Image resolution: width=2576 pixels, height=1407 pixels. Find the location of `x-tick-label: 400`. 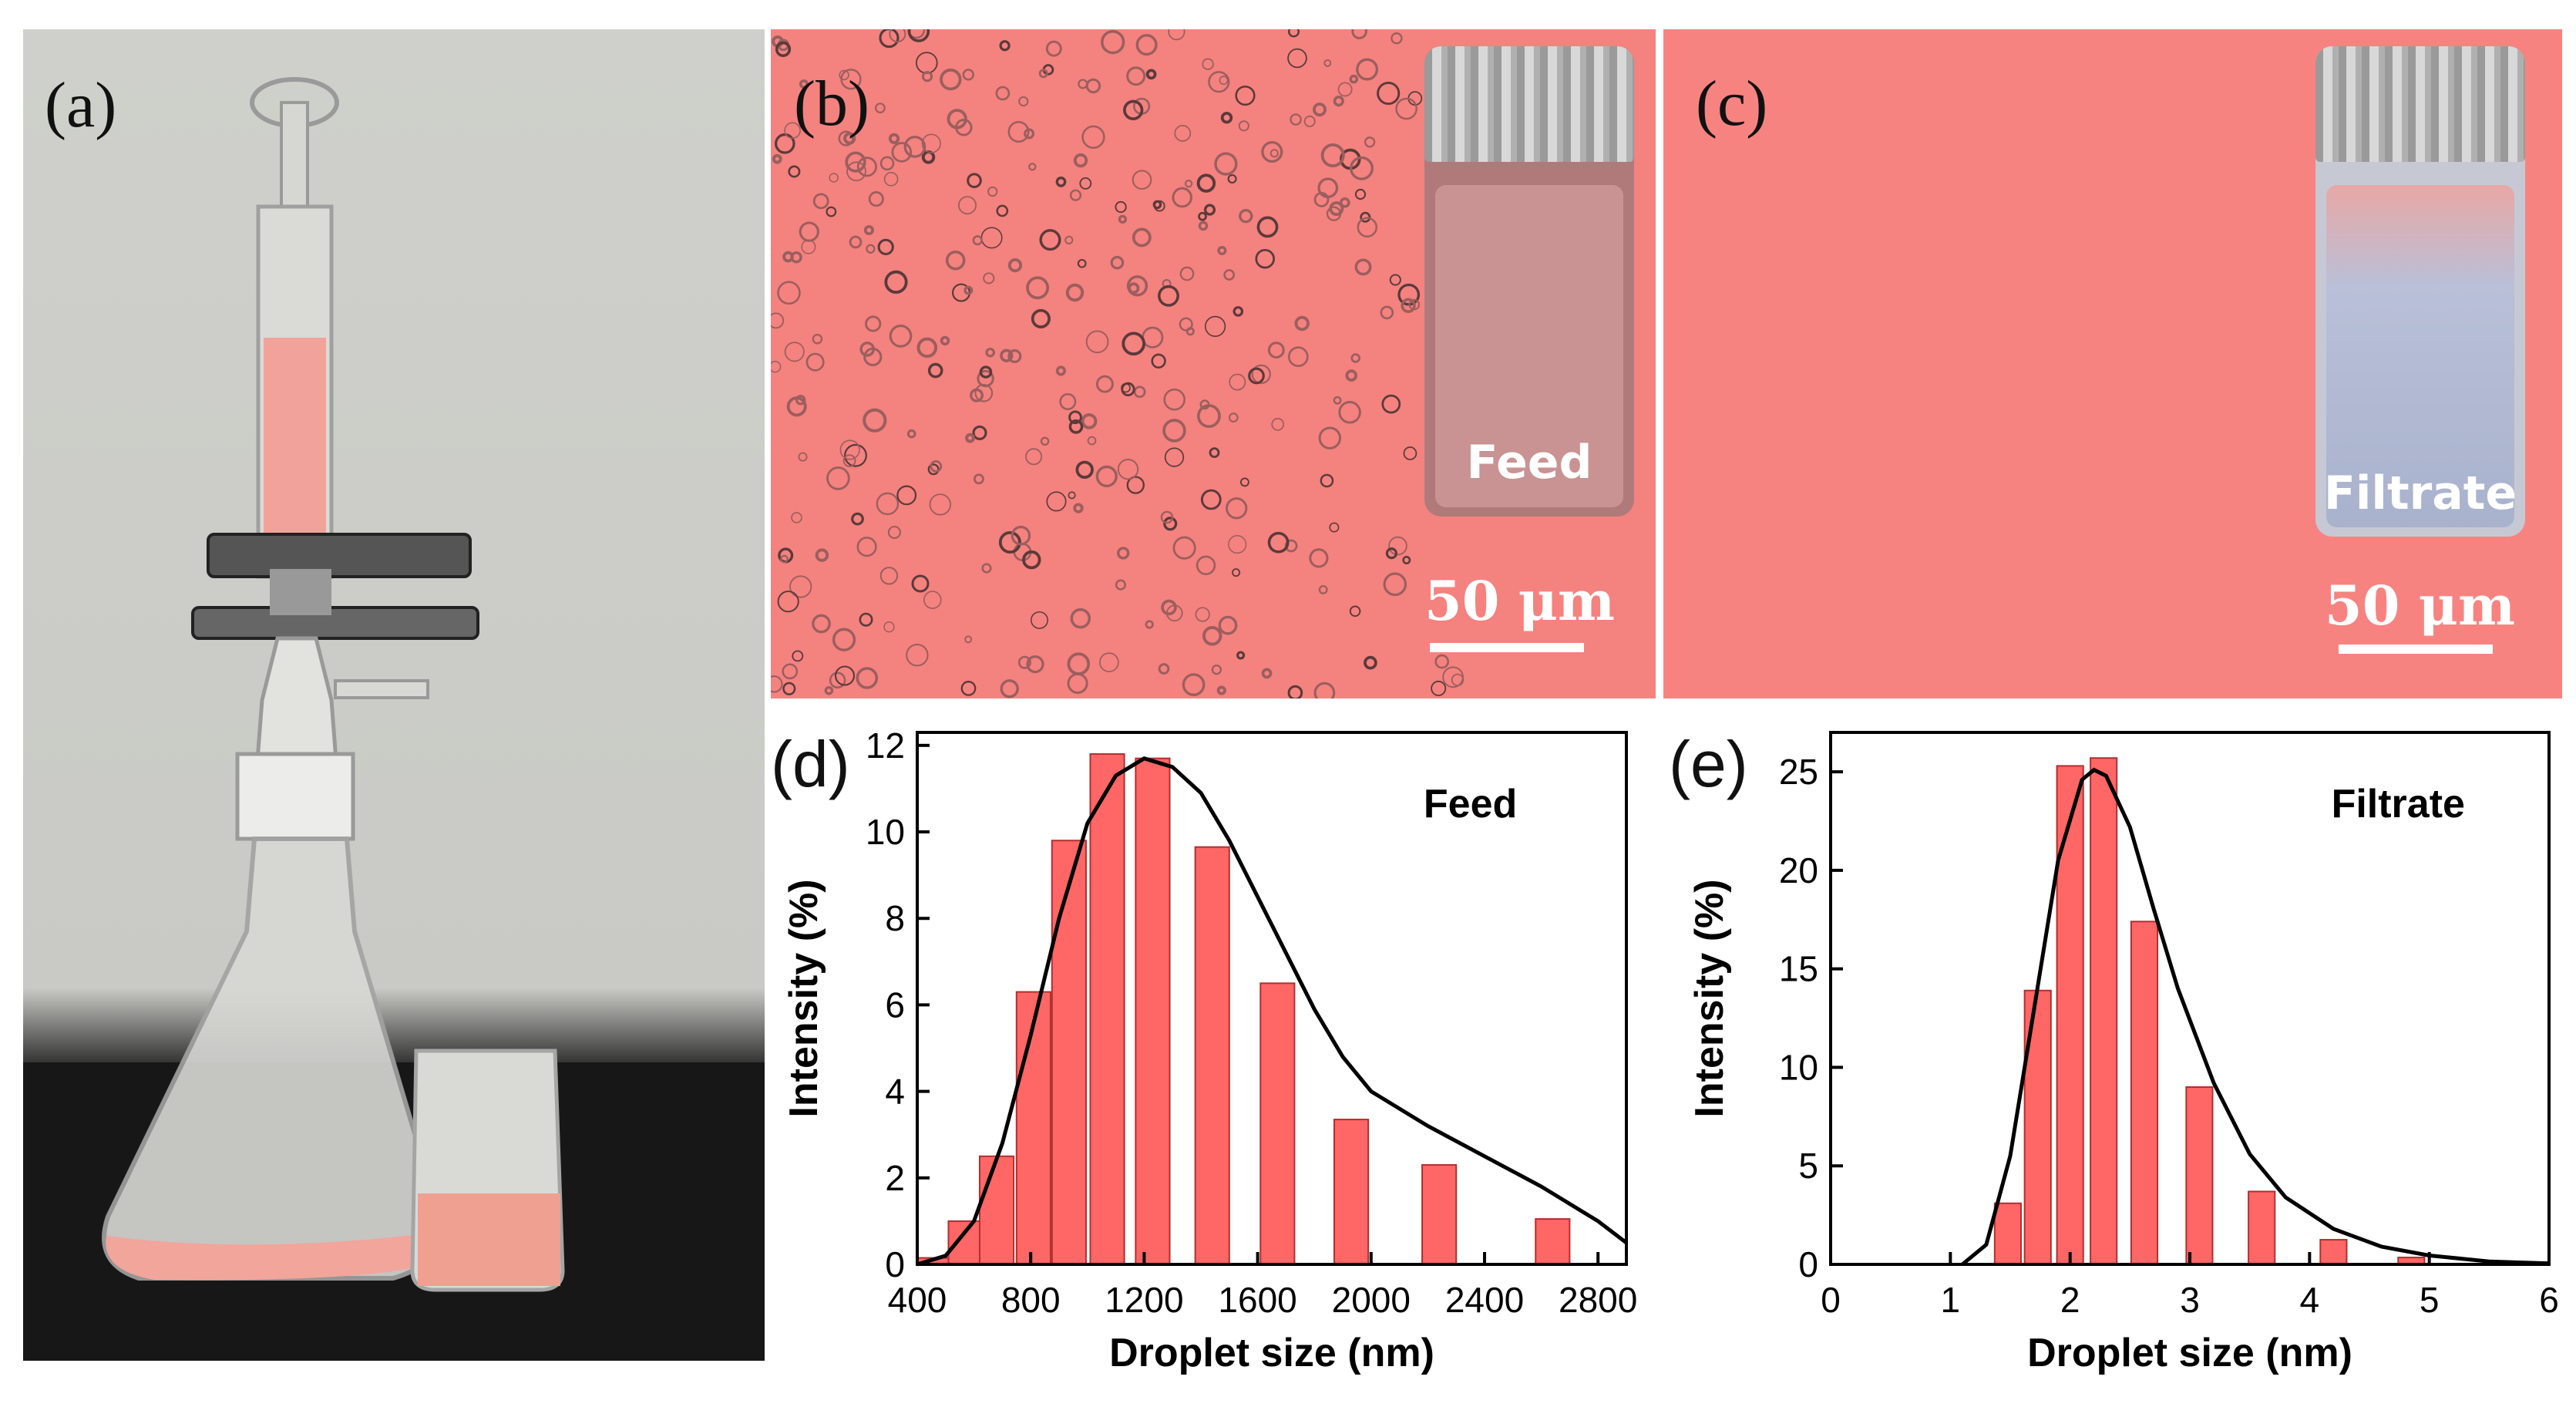

x-tick-label: 400 is located at coordinates (917, 1300).